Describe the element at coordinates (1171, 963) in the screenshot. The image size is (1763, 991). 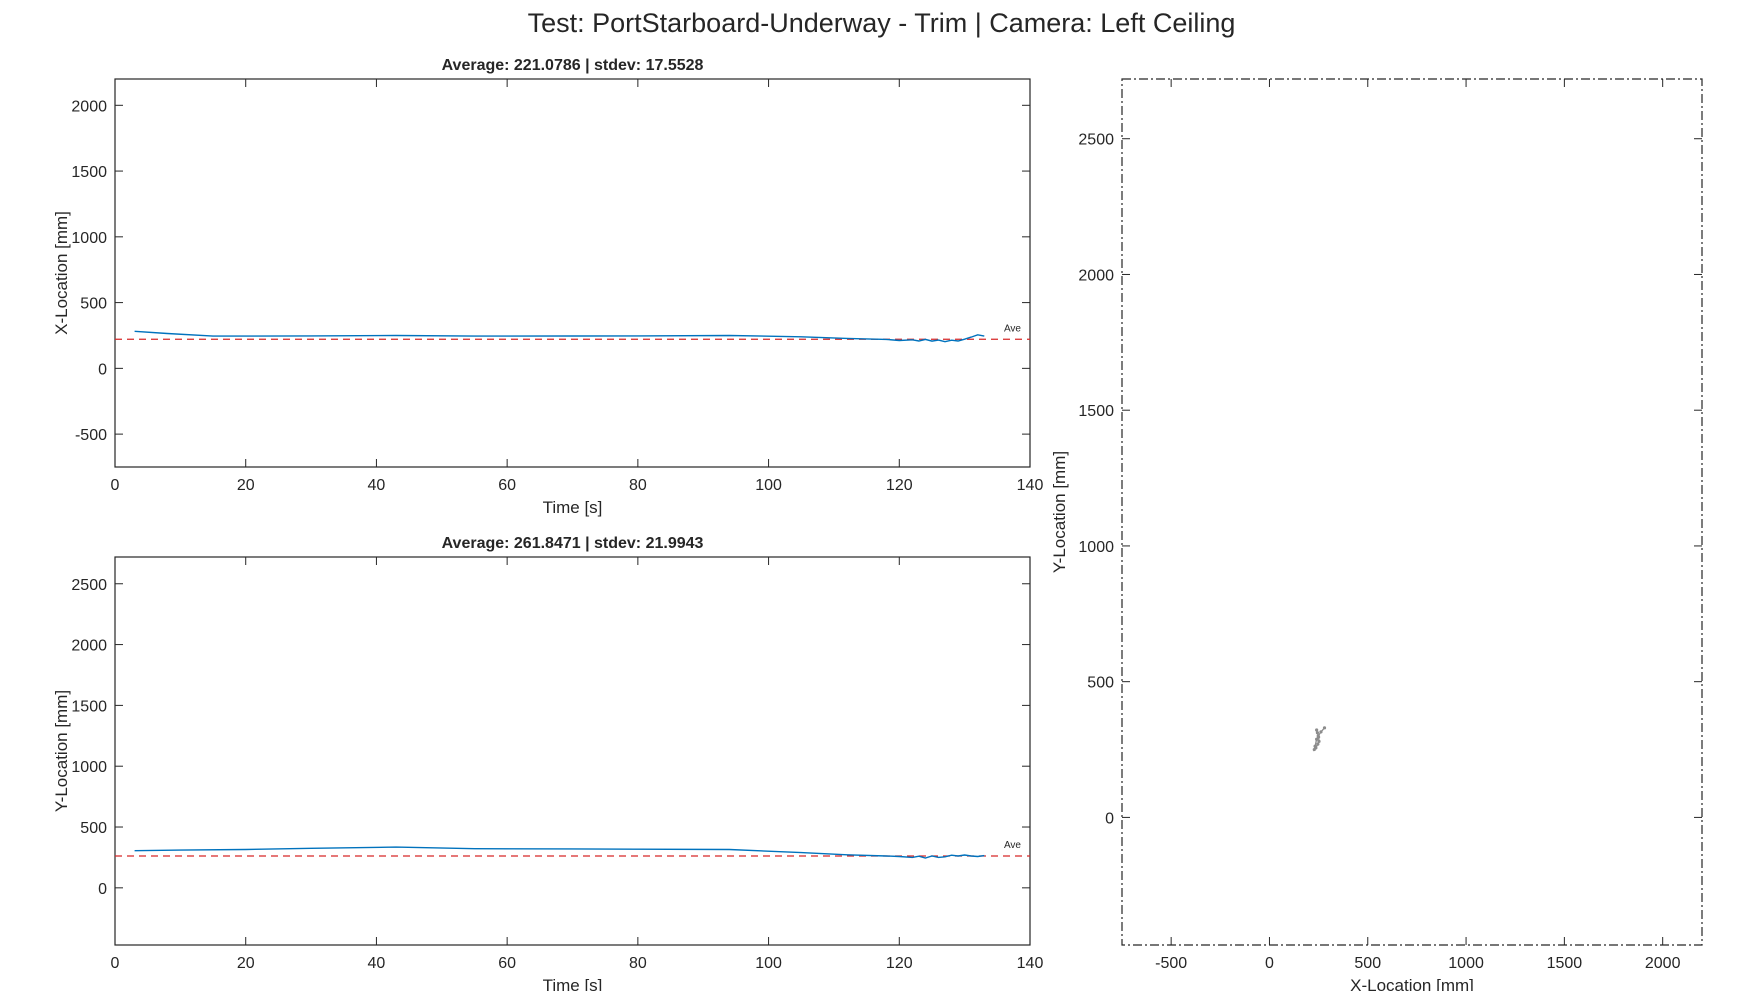
I see `x-tick-label: -500` at that location.